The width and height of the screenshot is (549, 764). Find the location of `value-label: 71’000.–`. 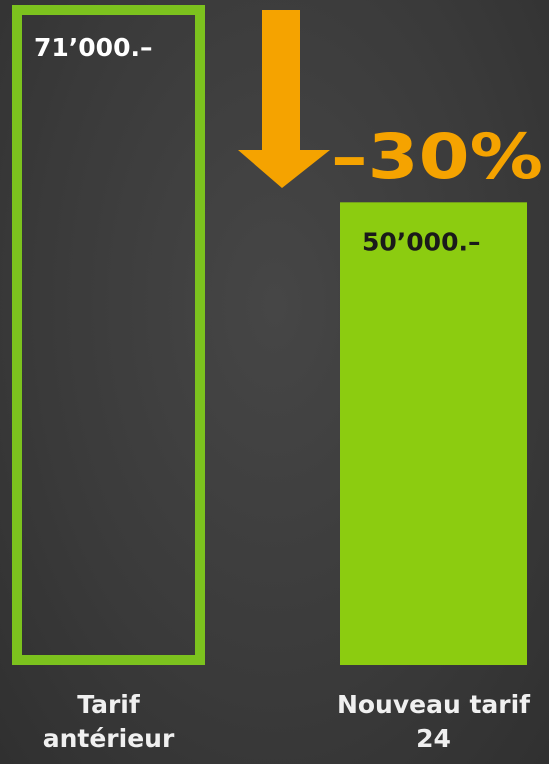

value-label: 71’000.– is located at coordinates (93, 47).